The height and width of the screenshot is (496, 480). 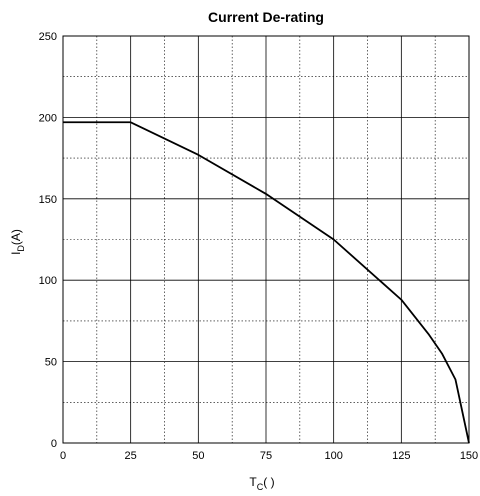 I want to click on y-tick-label: 100, so click(x=48, y=281).